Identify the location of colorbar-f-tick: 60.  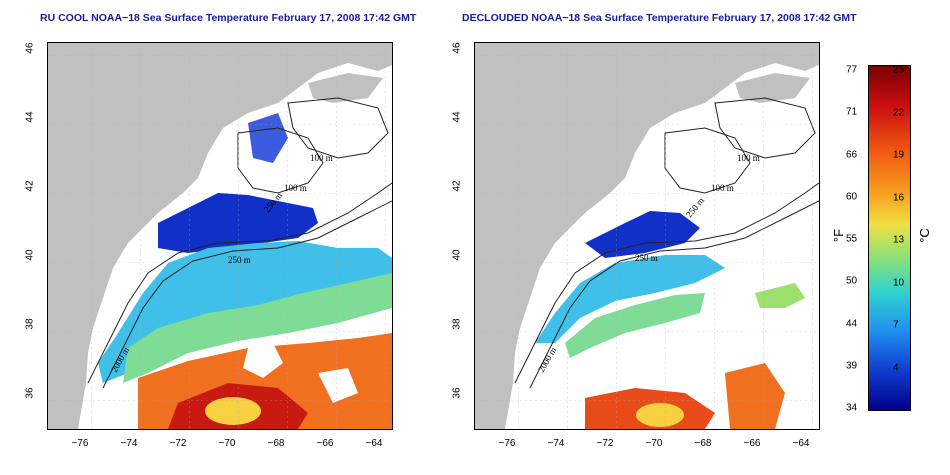
(852, 197).